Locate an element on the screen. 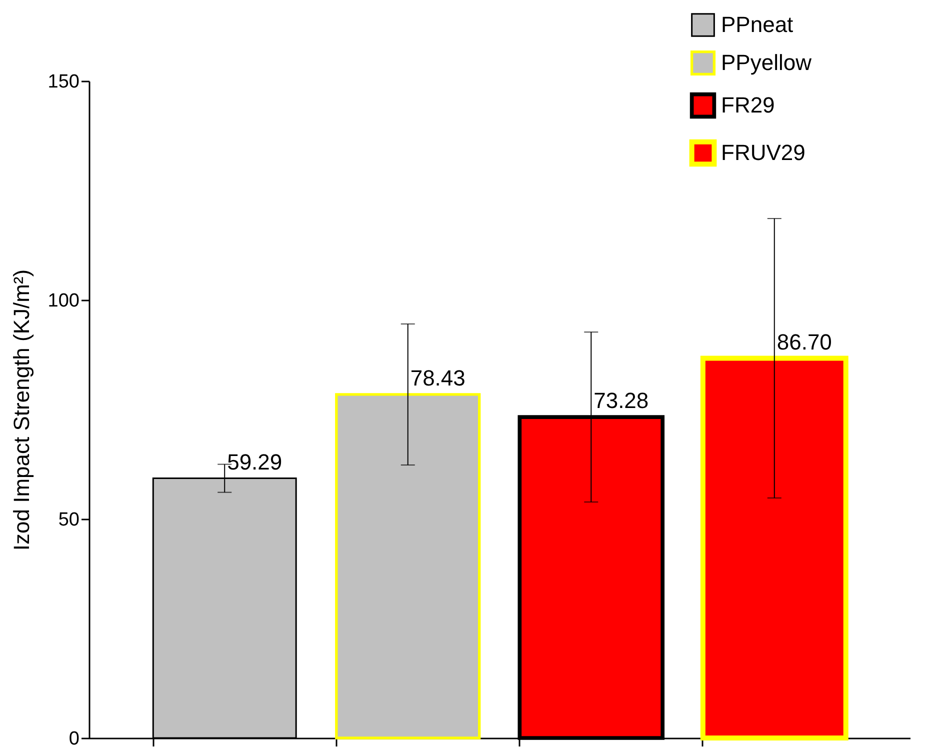 This screenshot has height=754, width=940. y-axis-title: Izod Impact Strength (KJ/m²) is located at coordinates (21, 410).